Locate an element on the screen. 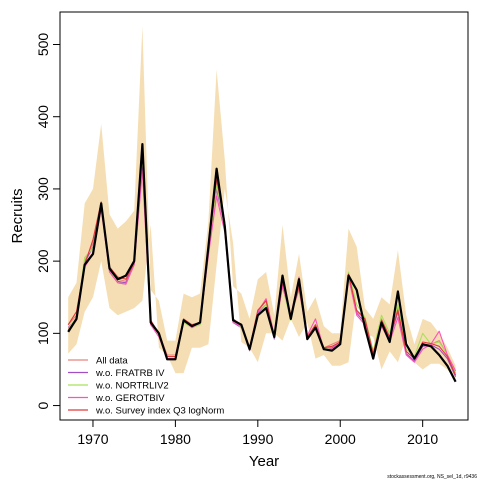 The width and height of the screenshot is (480, 480). legend-entry: w.o. FRATRB IV is located at coordinates (130, 373).